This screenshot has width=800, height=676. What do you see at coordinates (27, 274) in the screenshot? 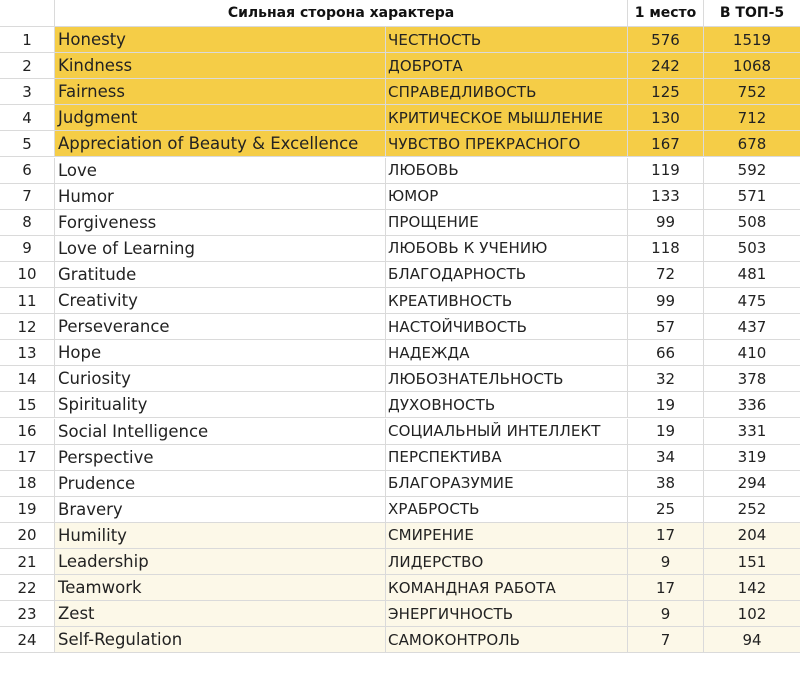
I see `row-number-cell: 10` at bounding box center [27, 274].